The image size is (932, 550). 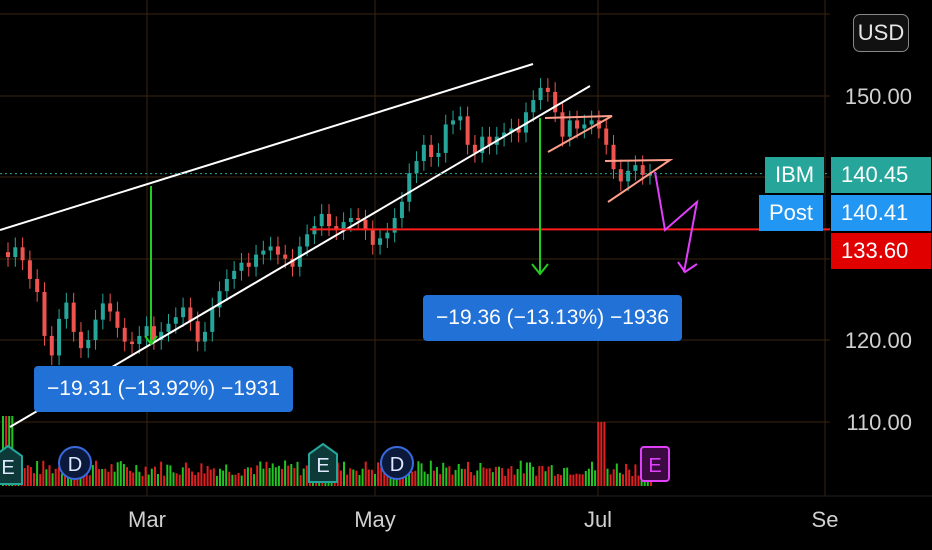 I want to click on event-marker-letter: E, so click(x=654, y=466).